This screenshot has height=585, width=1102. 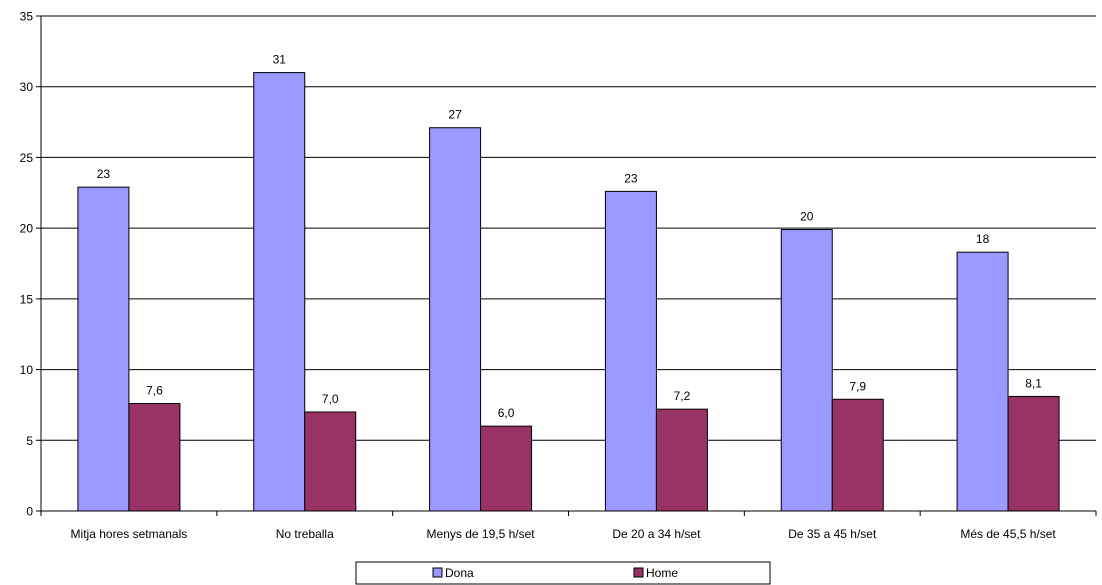 What do you see at coordinates (27, 87) in the screenshot?
I see `y-tick-label: 30` at bounding box center [27, 87].